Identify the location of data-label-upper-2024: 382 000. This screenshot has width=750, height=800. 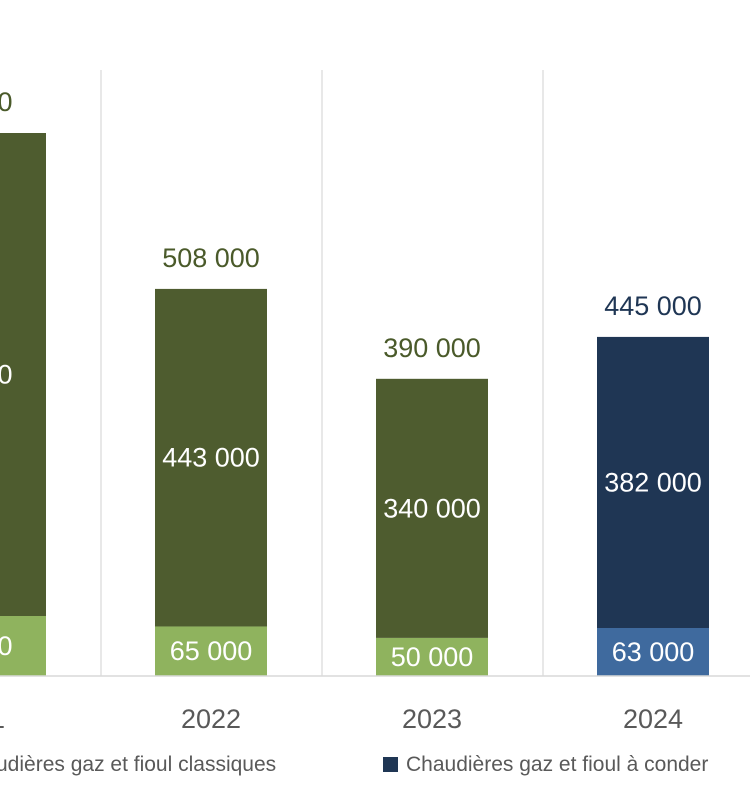
(653, 482).